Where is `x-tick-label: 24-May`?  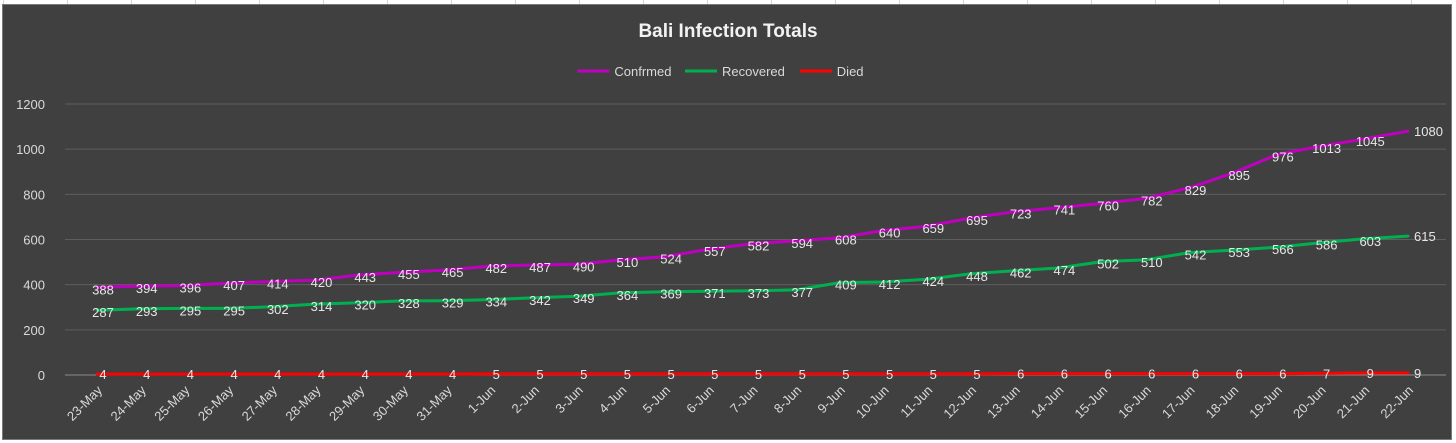
x-tick-label: 24-May is located at coordinates (129, 403).